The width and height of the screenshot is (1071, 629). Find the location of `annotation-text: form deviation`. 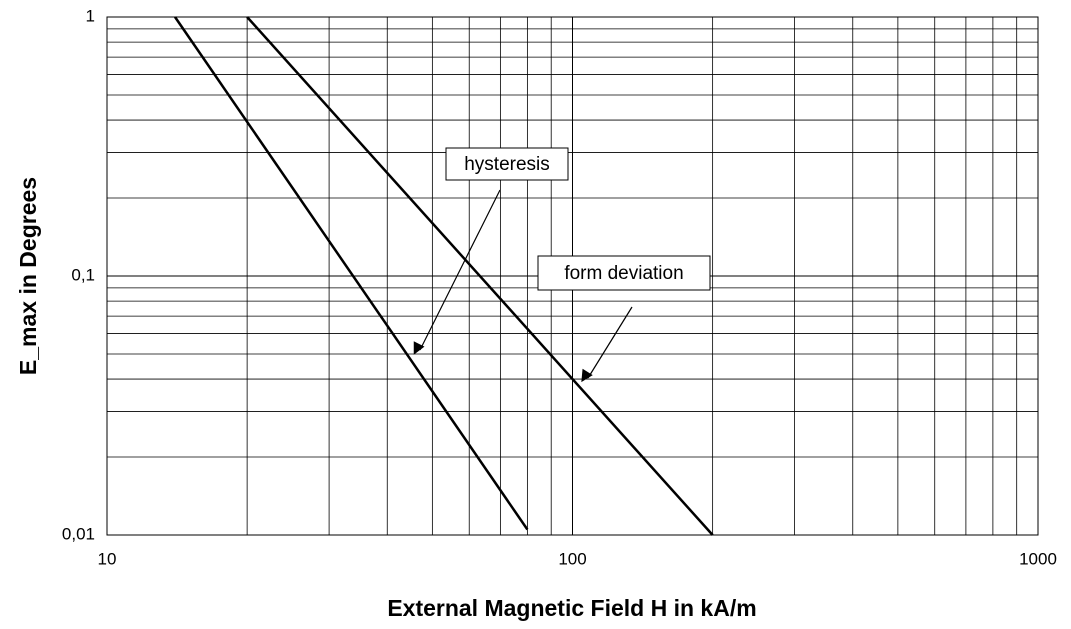

annotation-text: form deviation is located at coordinates (623, 273).